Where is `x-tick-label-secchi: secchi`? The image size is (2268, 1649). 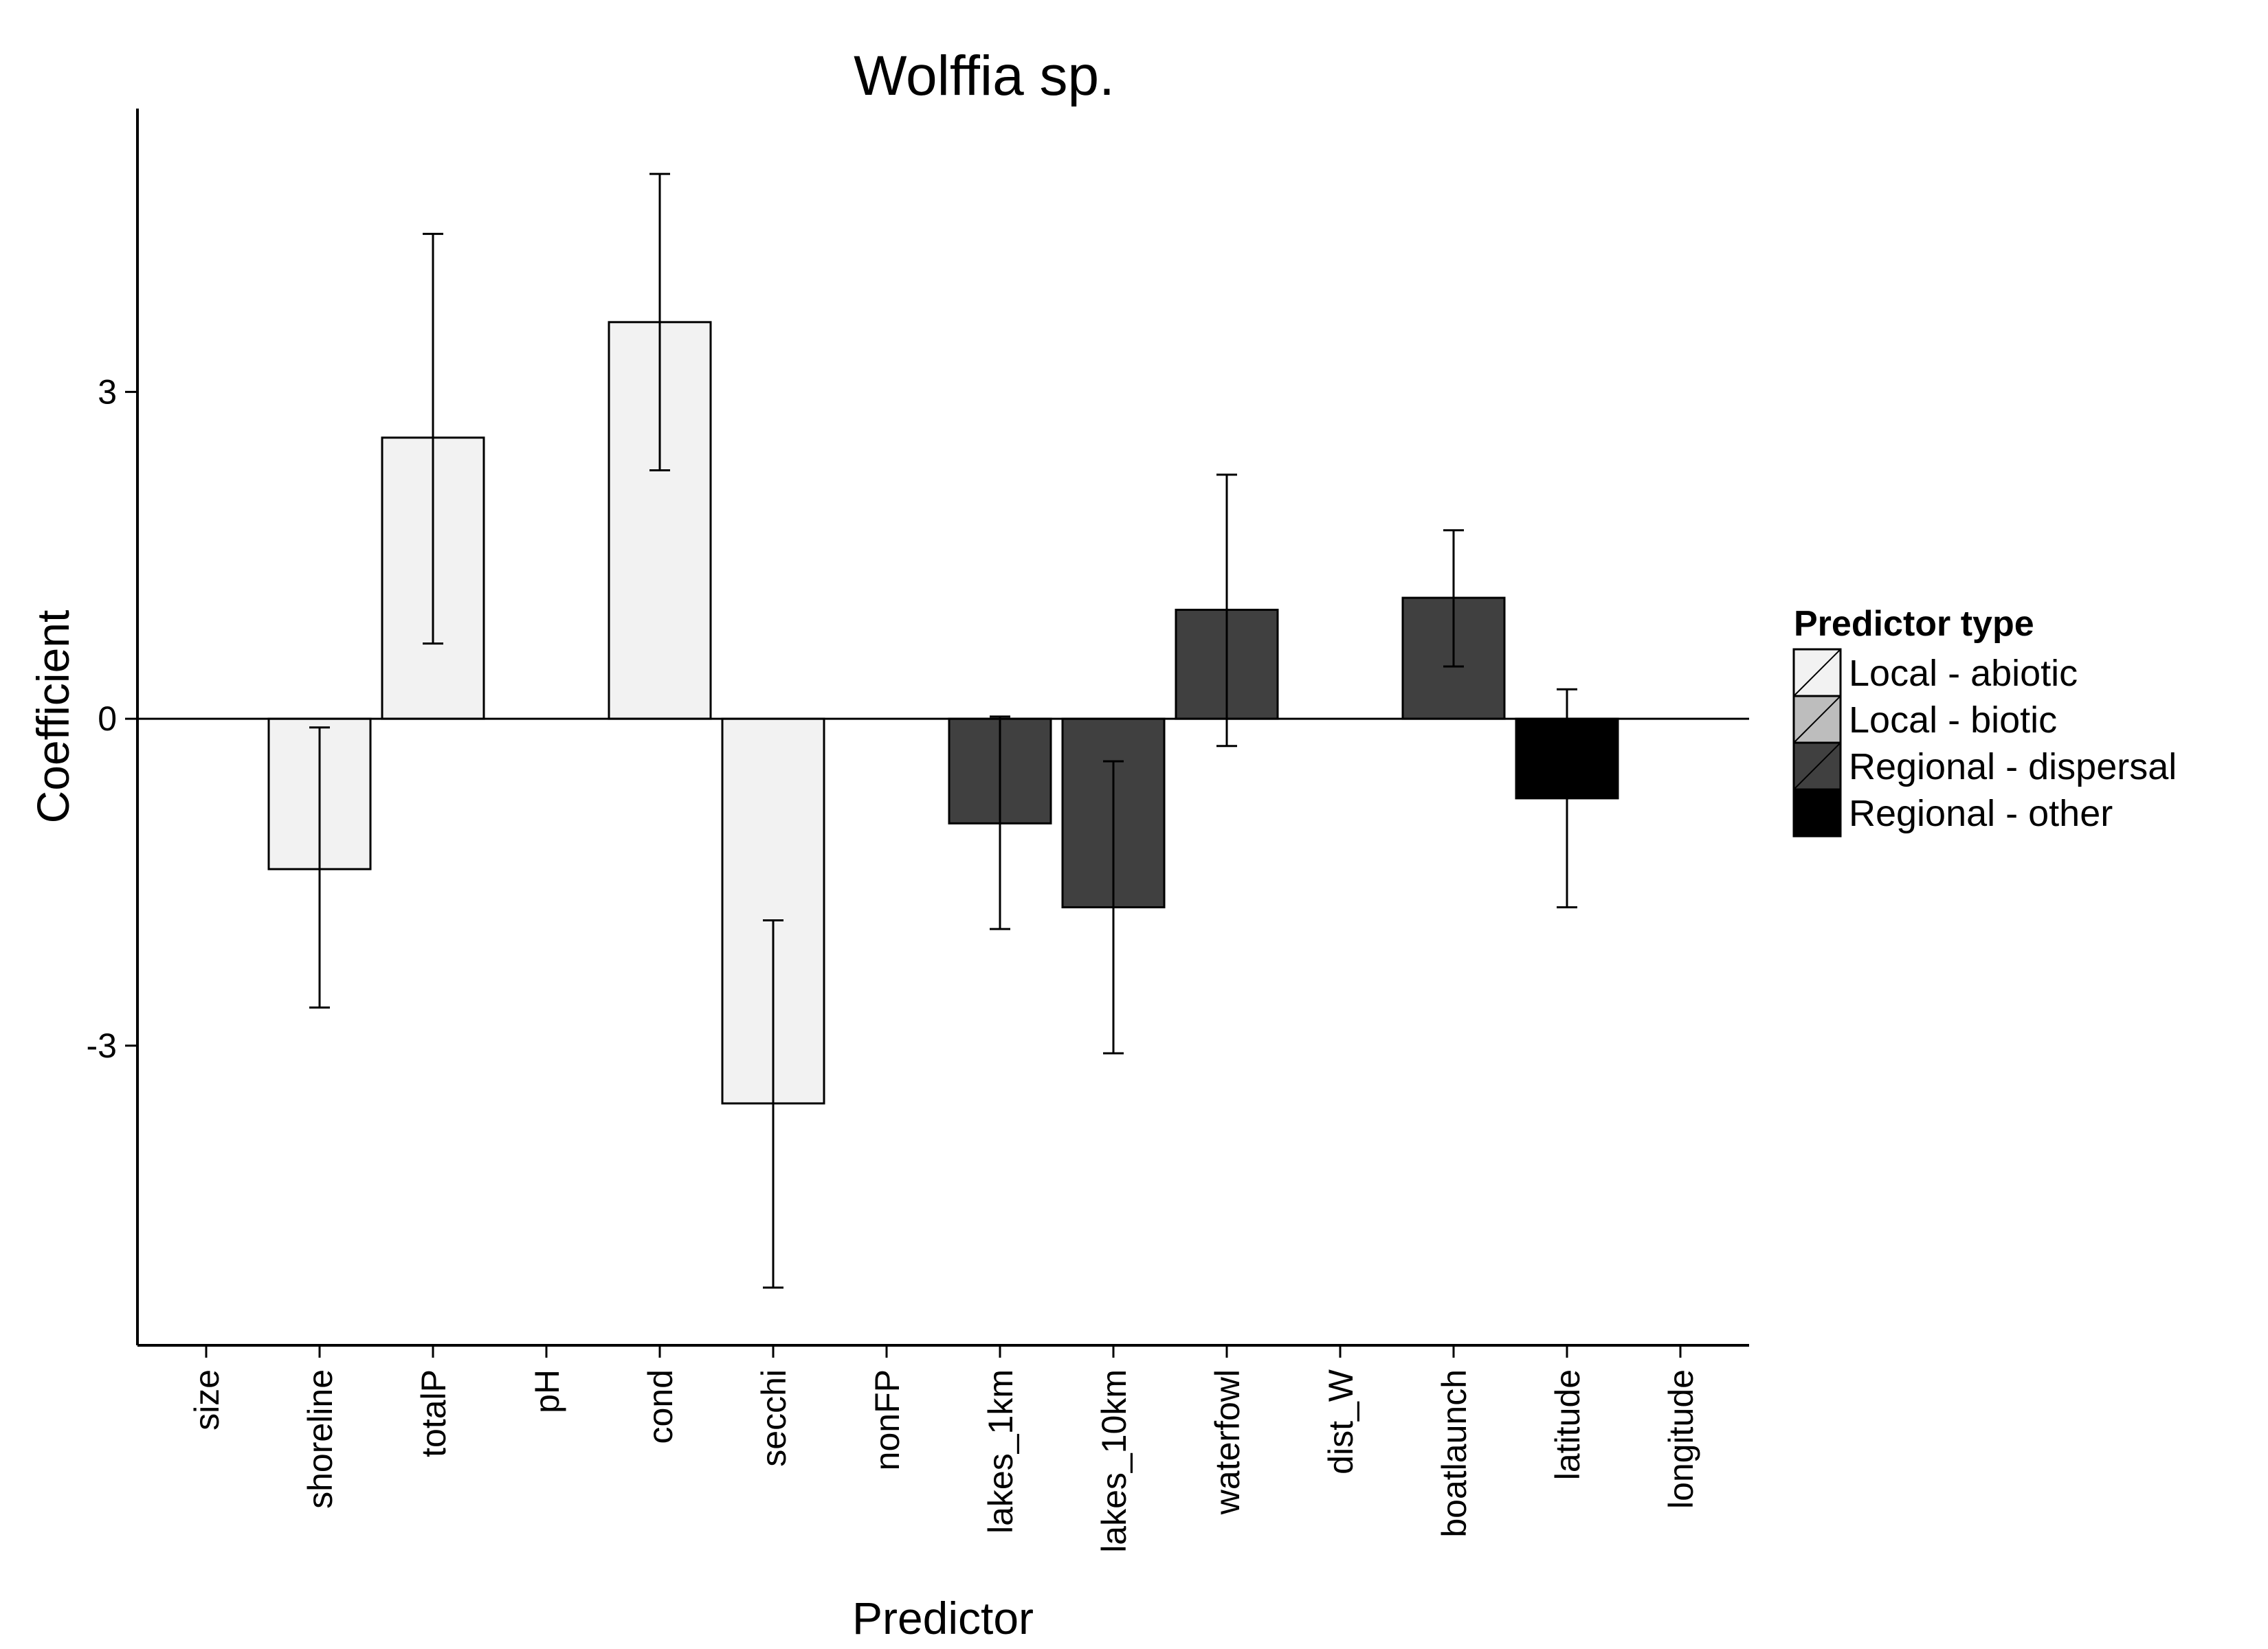 x-tick-label-secchi: secchi is located at coordinates (774, 1418).